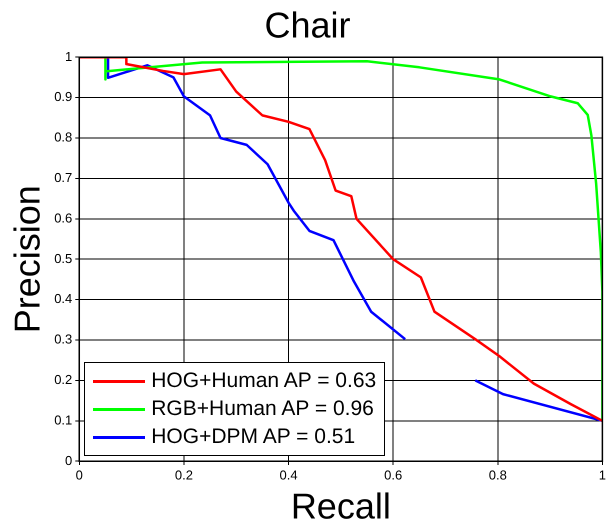 The height and width of the screenshot is (530, 609). Describe the element at coordinates (63, 137) in the screenshot. I see `y-tick-label: 0.8` at that location.